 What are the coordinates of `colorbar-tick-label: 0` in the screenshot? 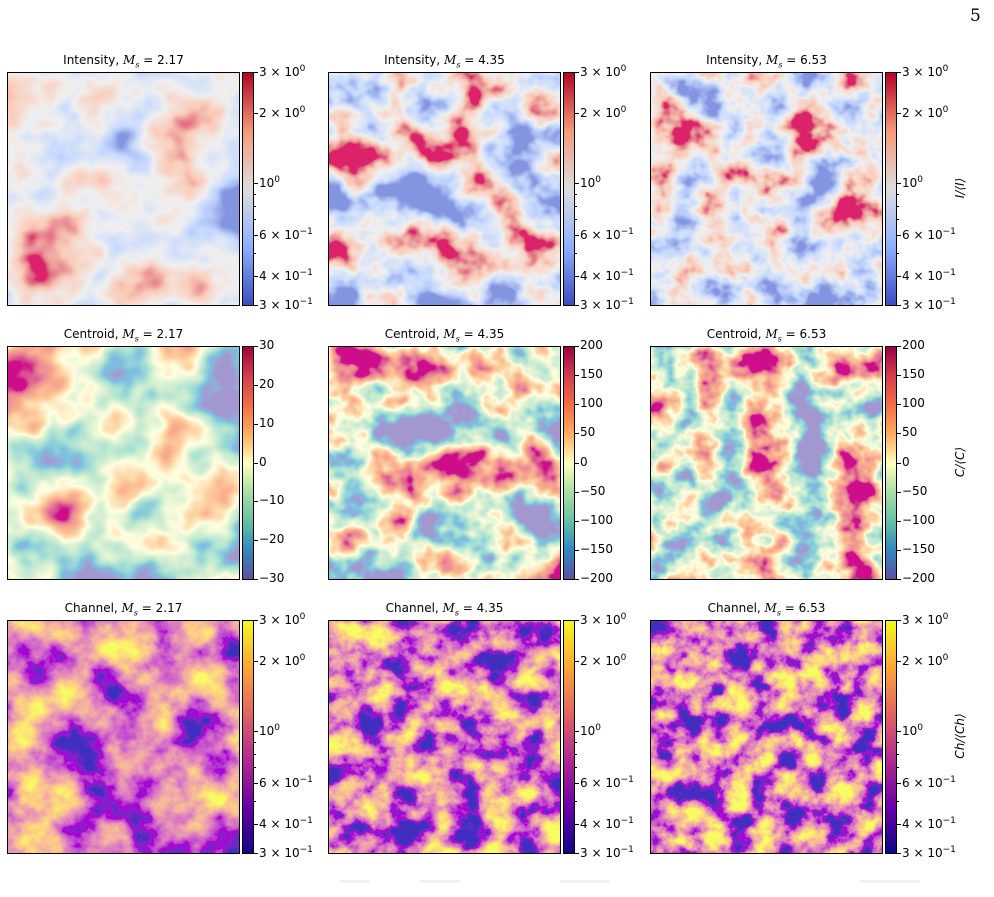 It's located at (263, 462).